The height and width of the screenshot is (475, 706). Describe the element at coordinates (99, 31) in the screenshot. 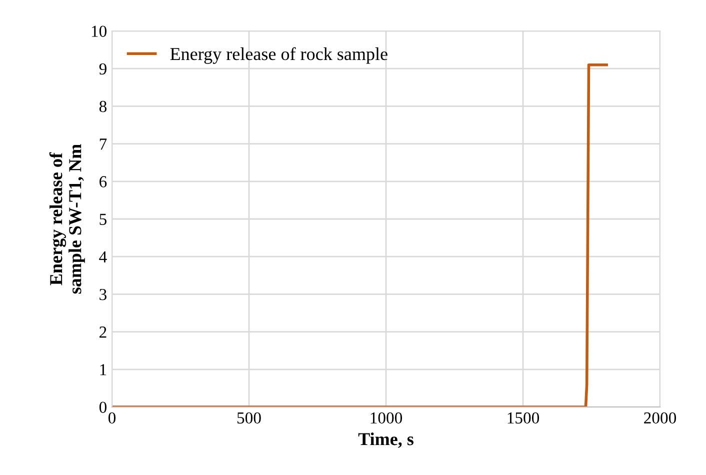

I see `y-tick-label: 10` at that location.